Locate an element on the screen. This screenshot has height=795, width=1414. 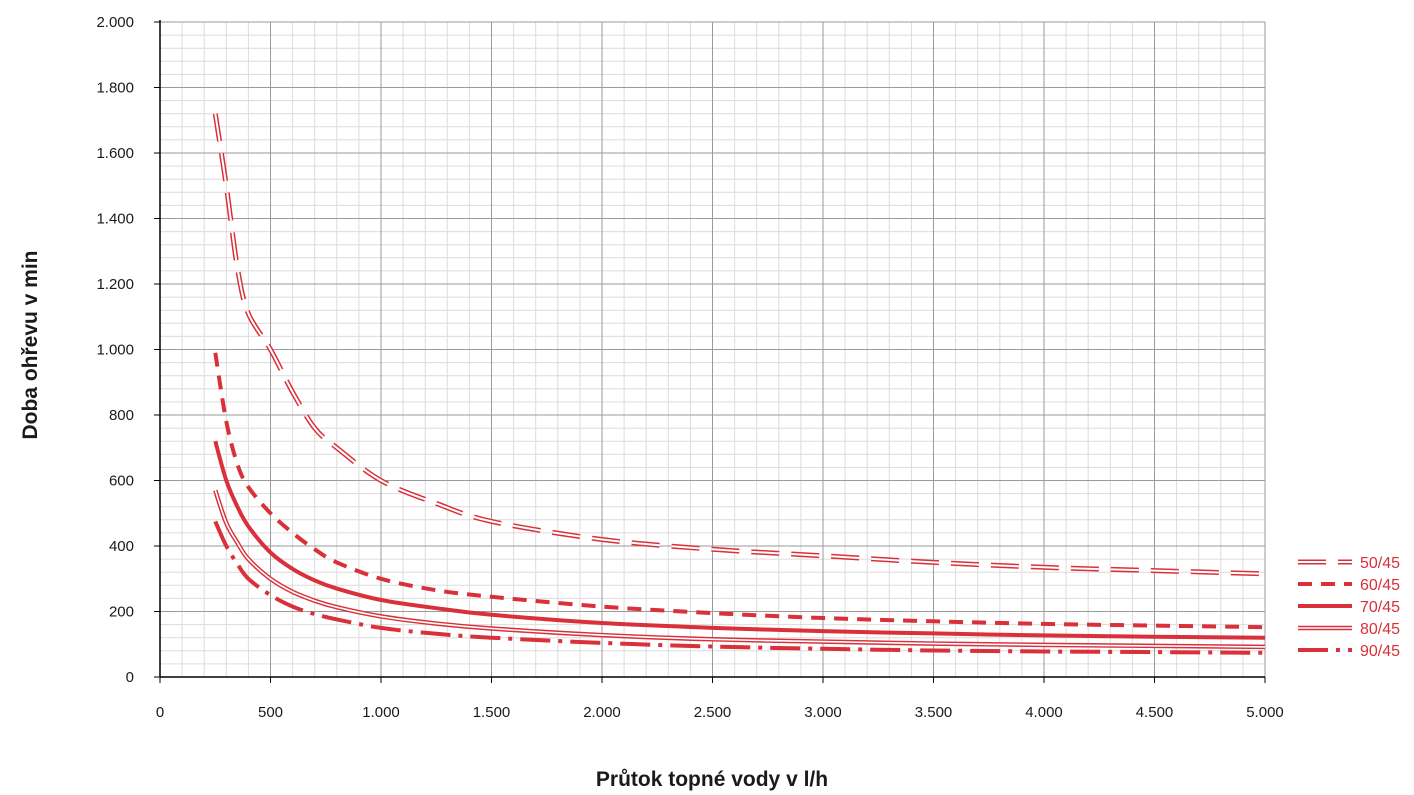
x-tick-label: 4.500 is located at coordinates (1155, 712).